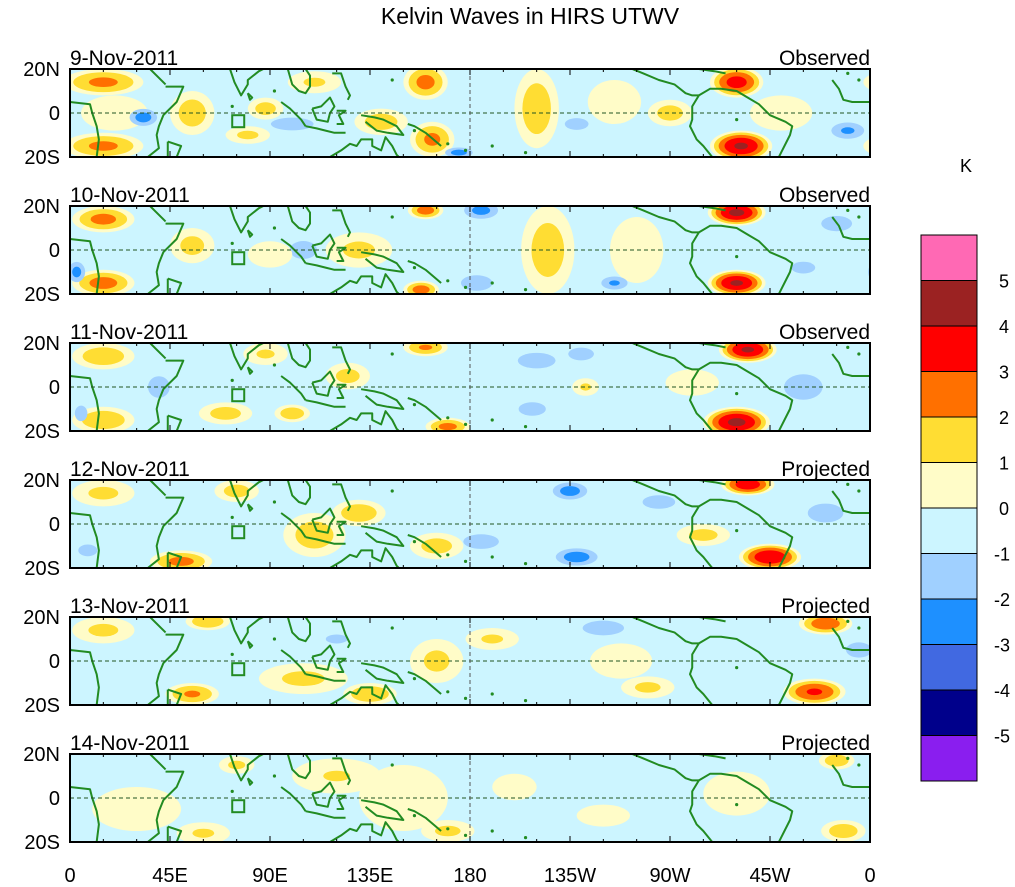 This screenshot has width=1015, height=887. Describe the element at coordinates (825, 743) in the screenshot. I see `panel-status: Projected` at that location.